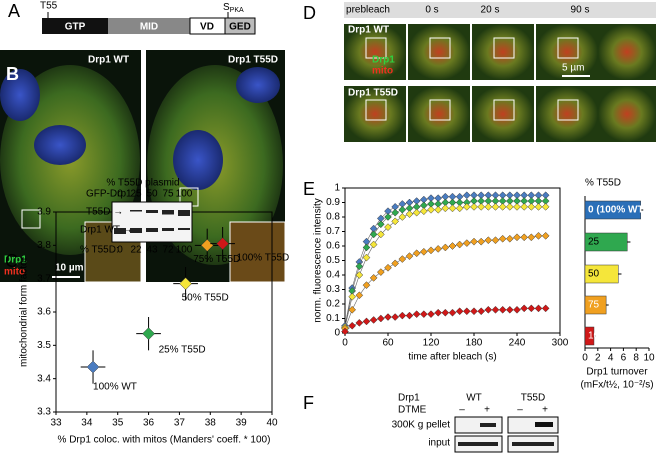 The image size is (656, 454). I want to click on label: Drp1, so click(409, 398).